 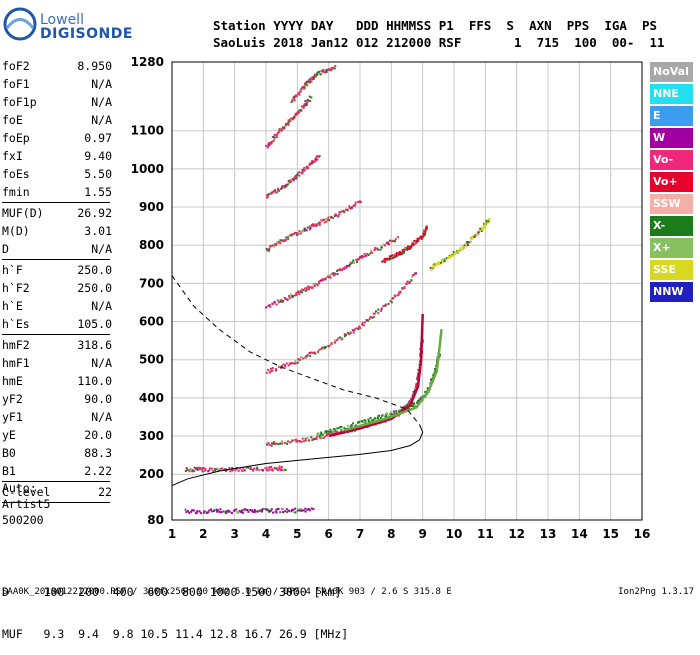 I want to click on param-name: fmin, so click(x=16, y=192).